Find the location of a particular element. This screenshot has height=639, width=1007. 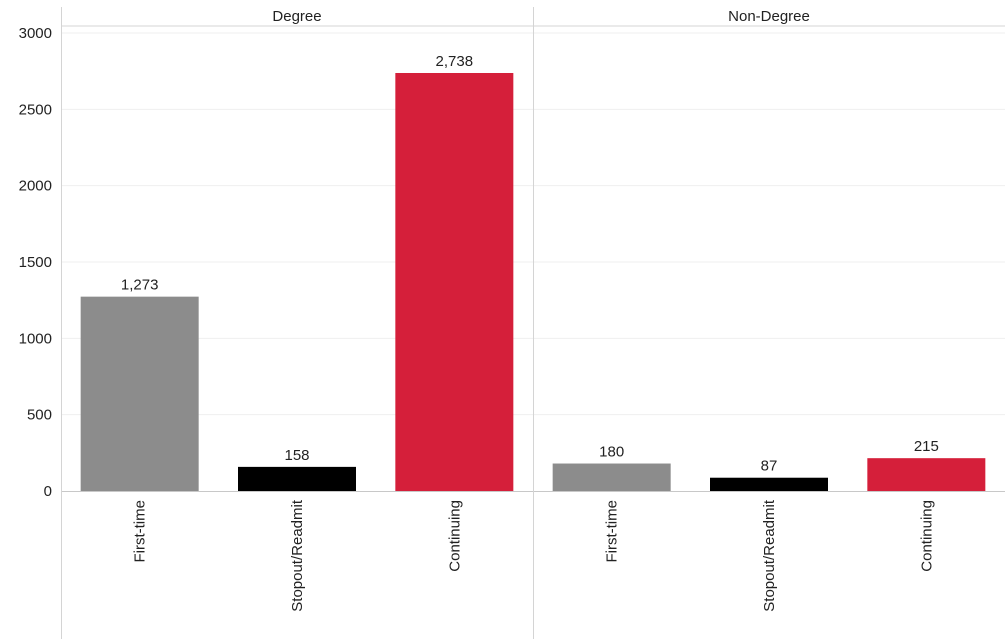

panel-header: Degree is located at coordinates (296, 16).